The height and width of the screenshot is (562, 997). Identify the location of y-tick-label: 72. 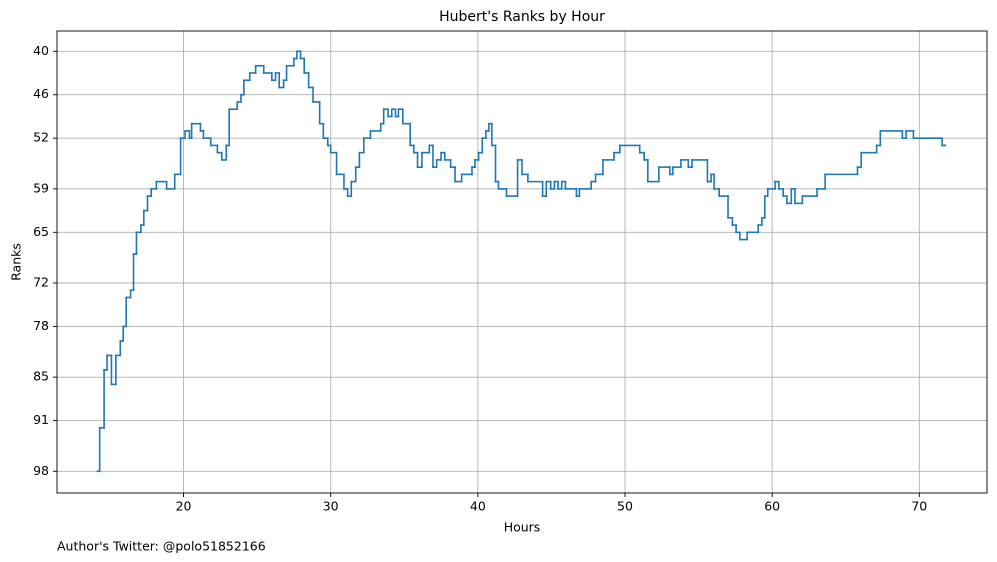
(41, 282).